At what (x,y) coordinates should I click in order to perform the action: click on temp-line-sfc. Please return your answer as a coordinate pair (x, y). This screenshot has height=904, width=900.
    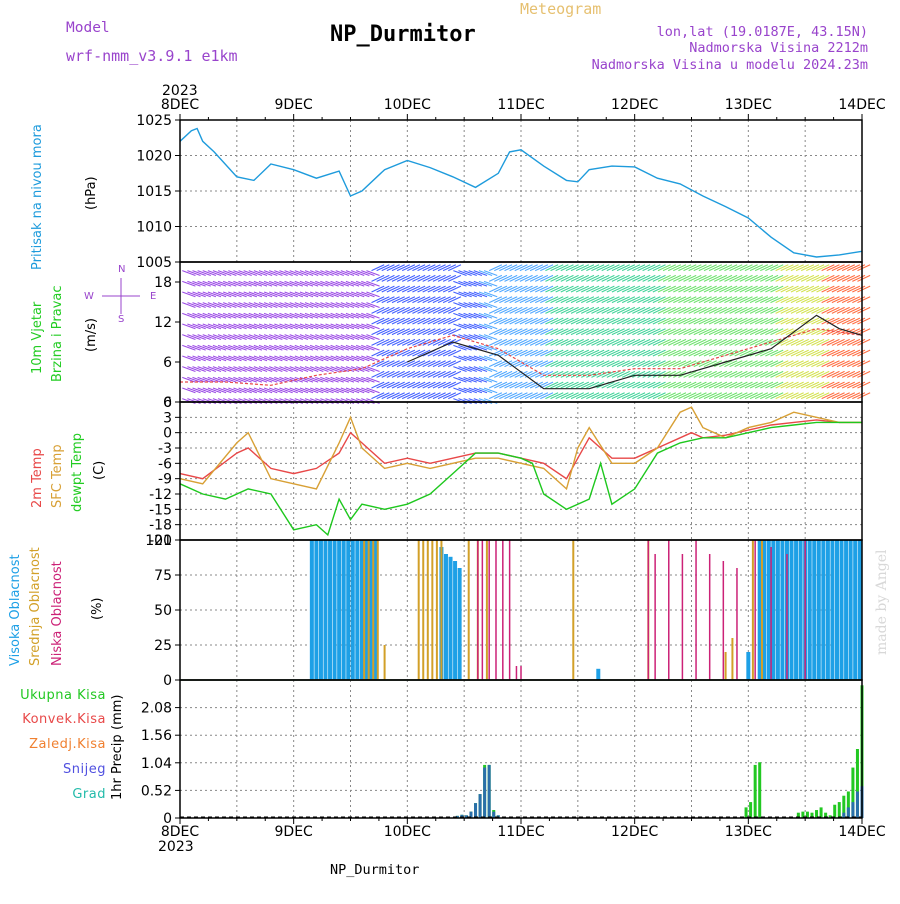
    Looking at the image, I should click on (520, 448).